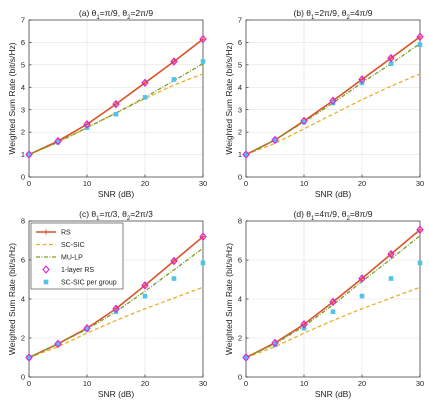 Image resolution: width=429 pixels, height=408 pixels. I want to click on legend-label: MU-LP, so click(72, 258).